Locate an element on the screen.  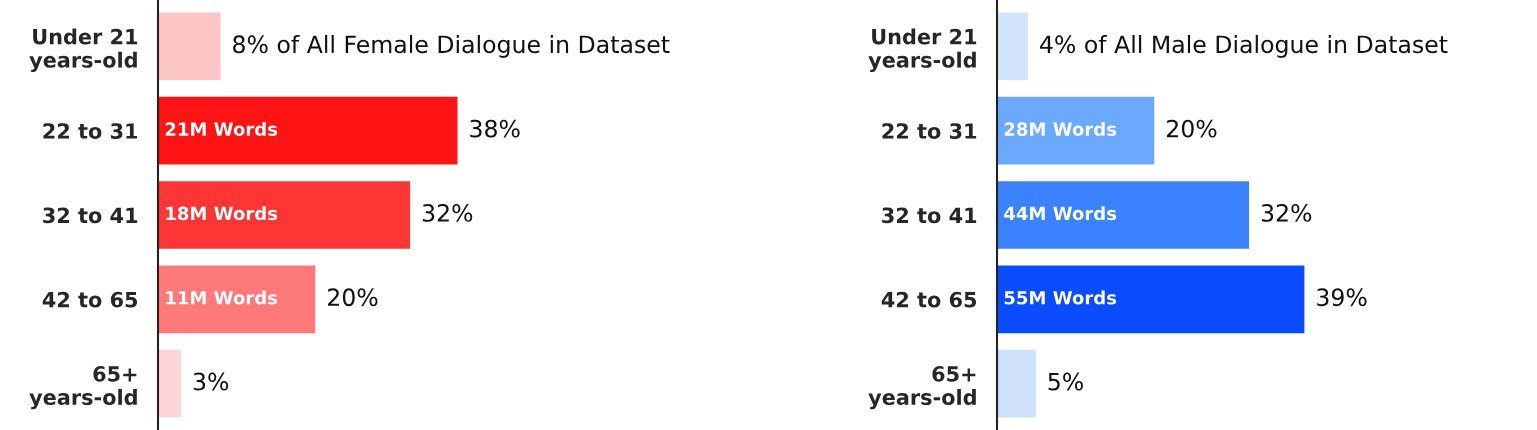
data-label: 38% is located at coordinates (495, 128).